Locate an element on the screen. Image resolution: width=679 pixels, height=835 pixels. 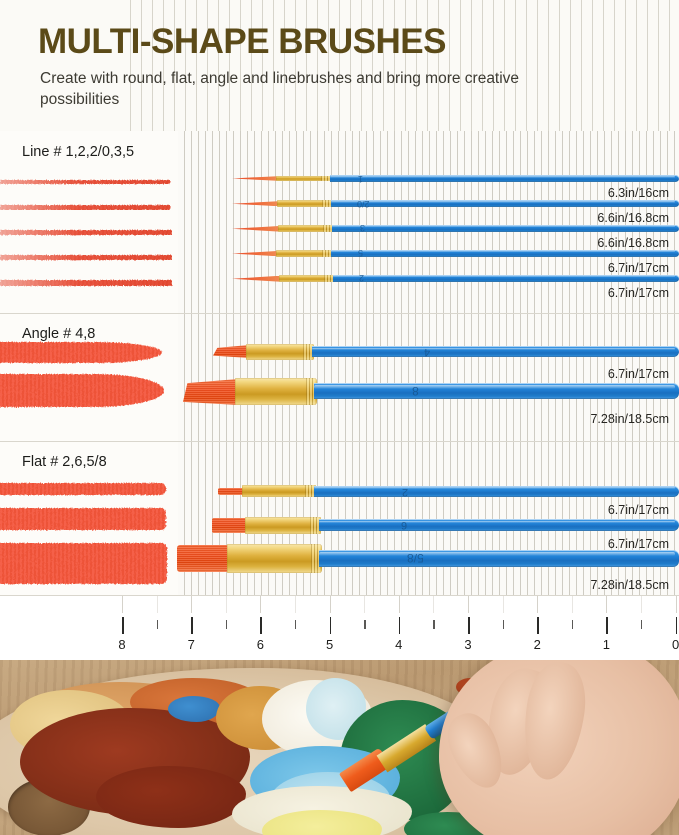
brush-size-label: 6.3in/16cm is located at coordinates (638, 193).